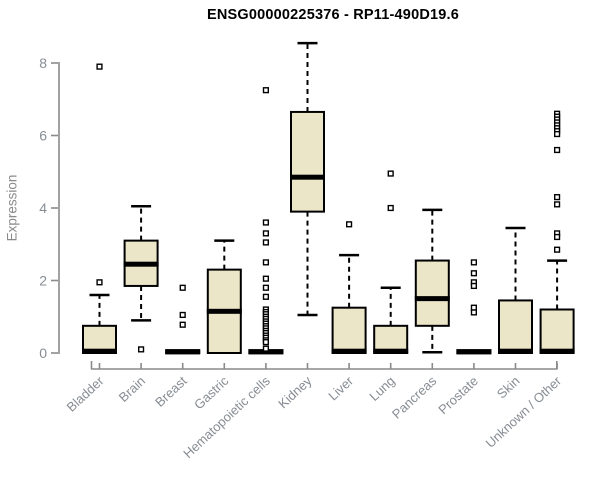 The width and height of the screenshot is (600, 500). What do you see at coordinates (557, 351) in the screenshot?
I see `median-unknown-other` at bounding box center [557, 351].